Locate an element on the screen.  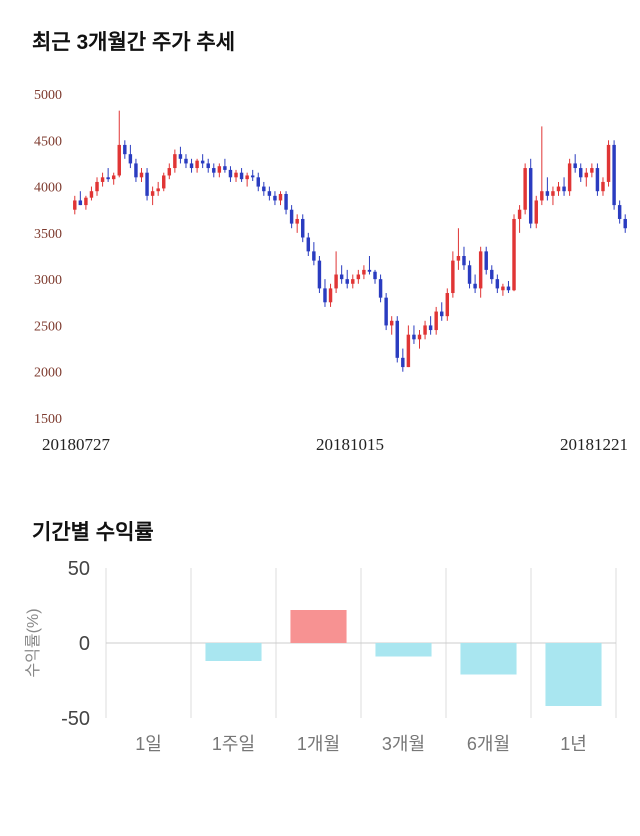
y-axis-tick: 3500 is located at coordinates (48, 234).